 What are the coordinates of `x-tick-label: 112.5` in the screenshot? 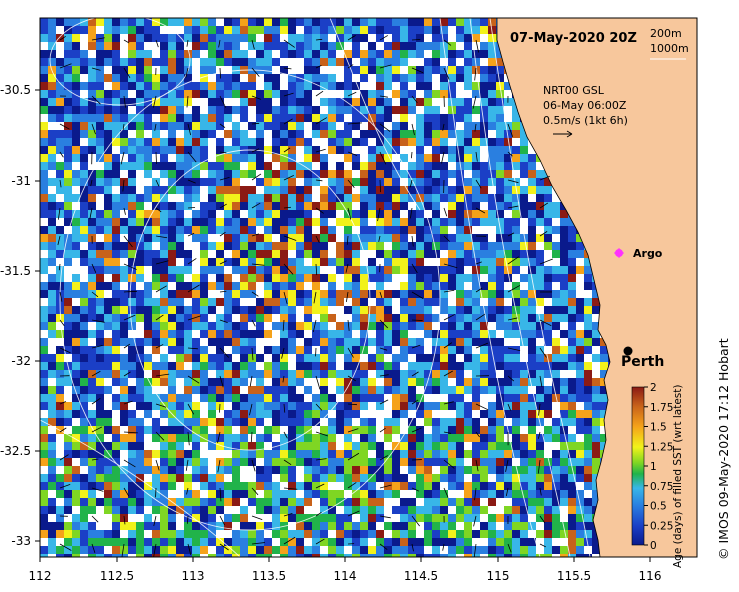 It's located at (117, 576).